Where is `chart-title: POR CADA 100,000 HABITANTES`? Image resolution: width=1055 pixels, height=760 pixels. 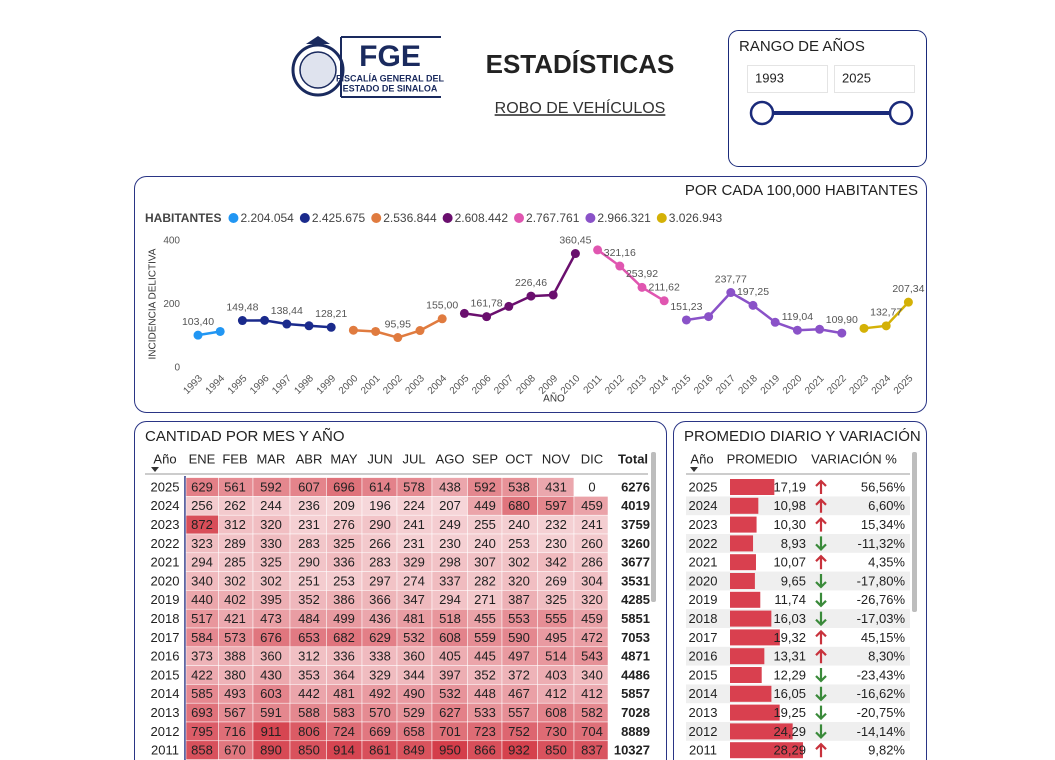 chart-title: POR CADA 100,000 HABITANTES is located at coordinates (801, 190).